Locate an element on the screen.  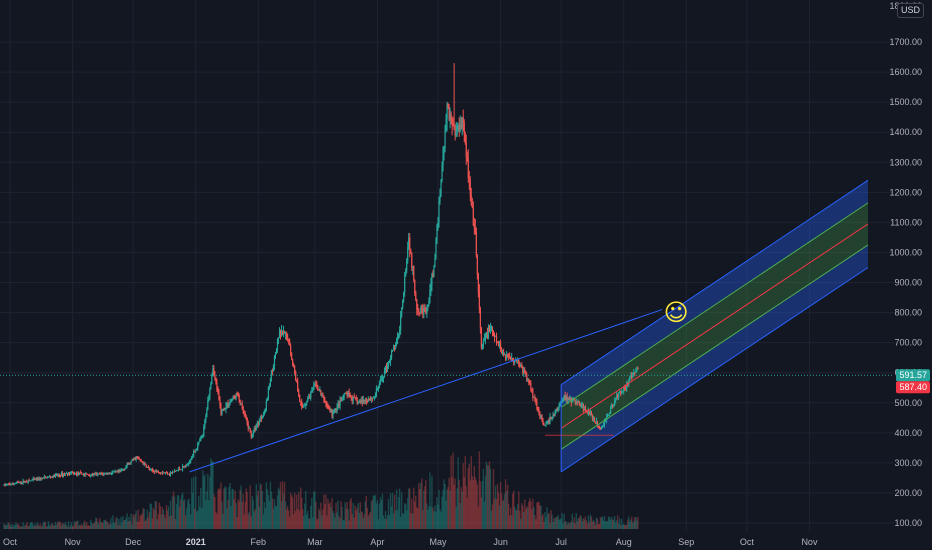
currency-button: USD is located at coordinates (910, 10).